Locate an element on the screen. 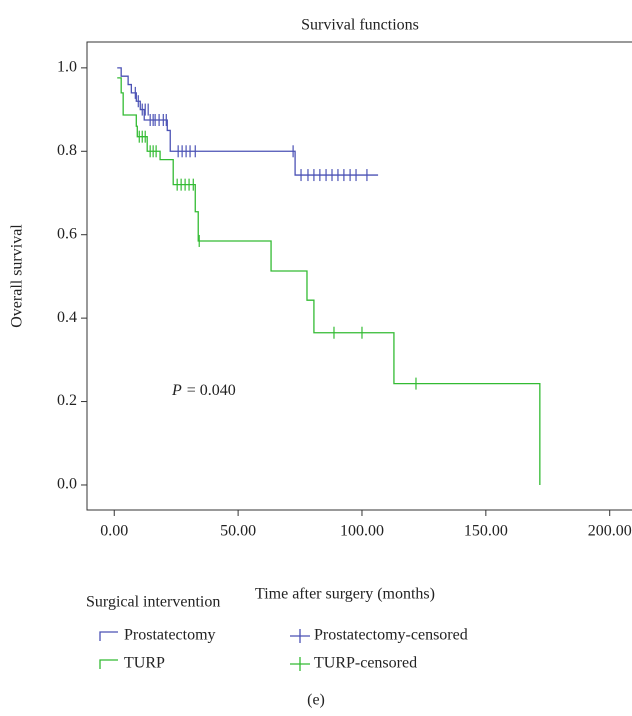 The image size is (632, 716). annotation-value: = 0.040 is located at coordinates (211, 390).